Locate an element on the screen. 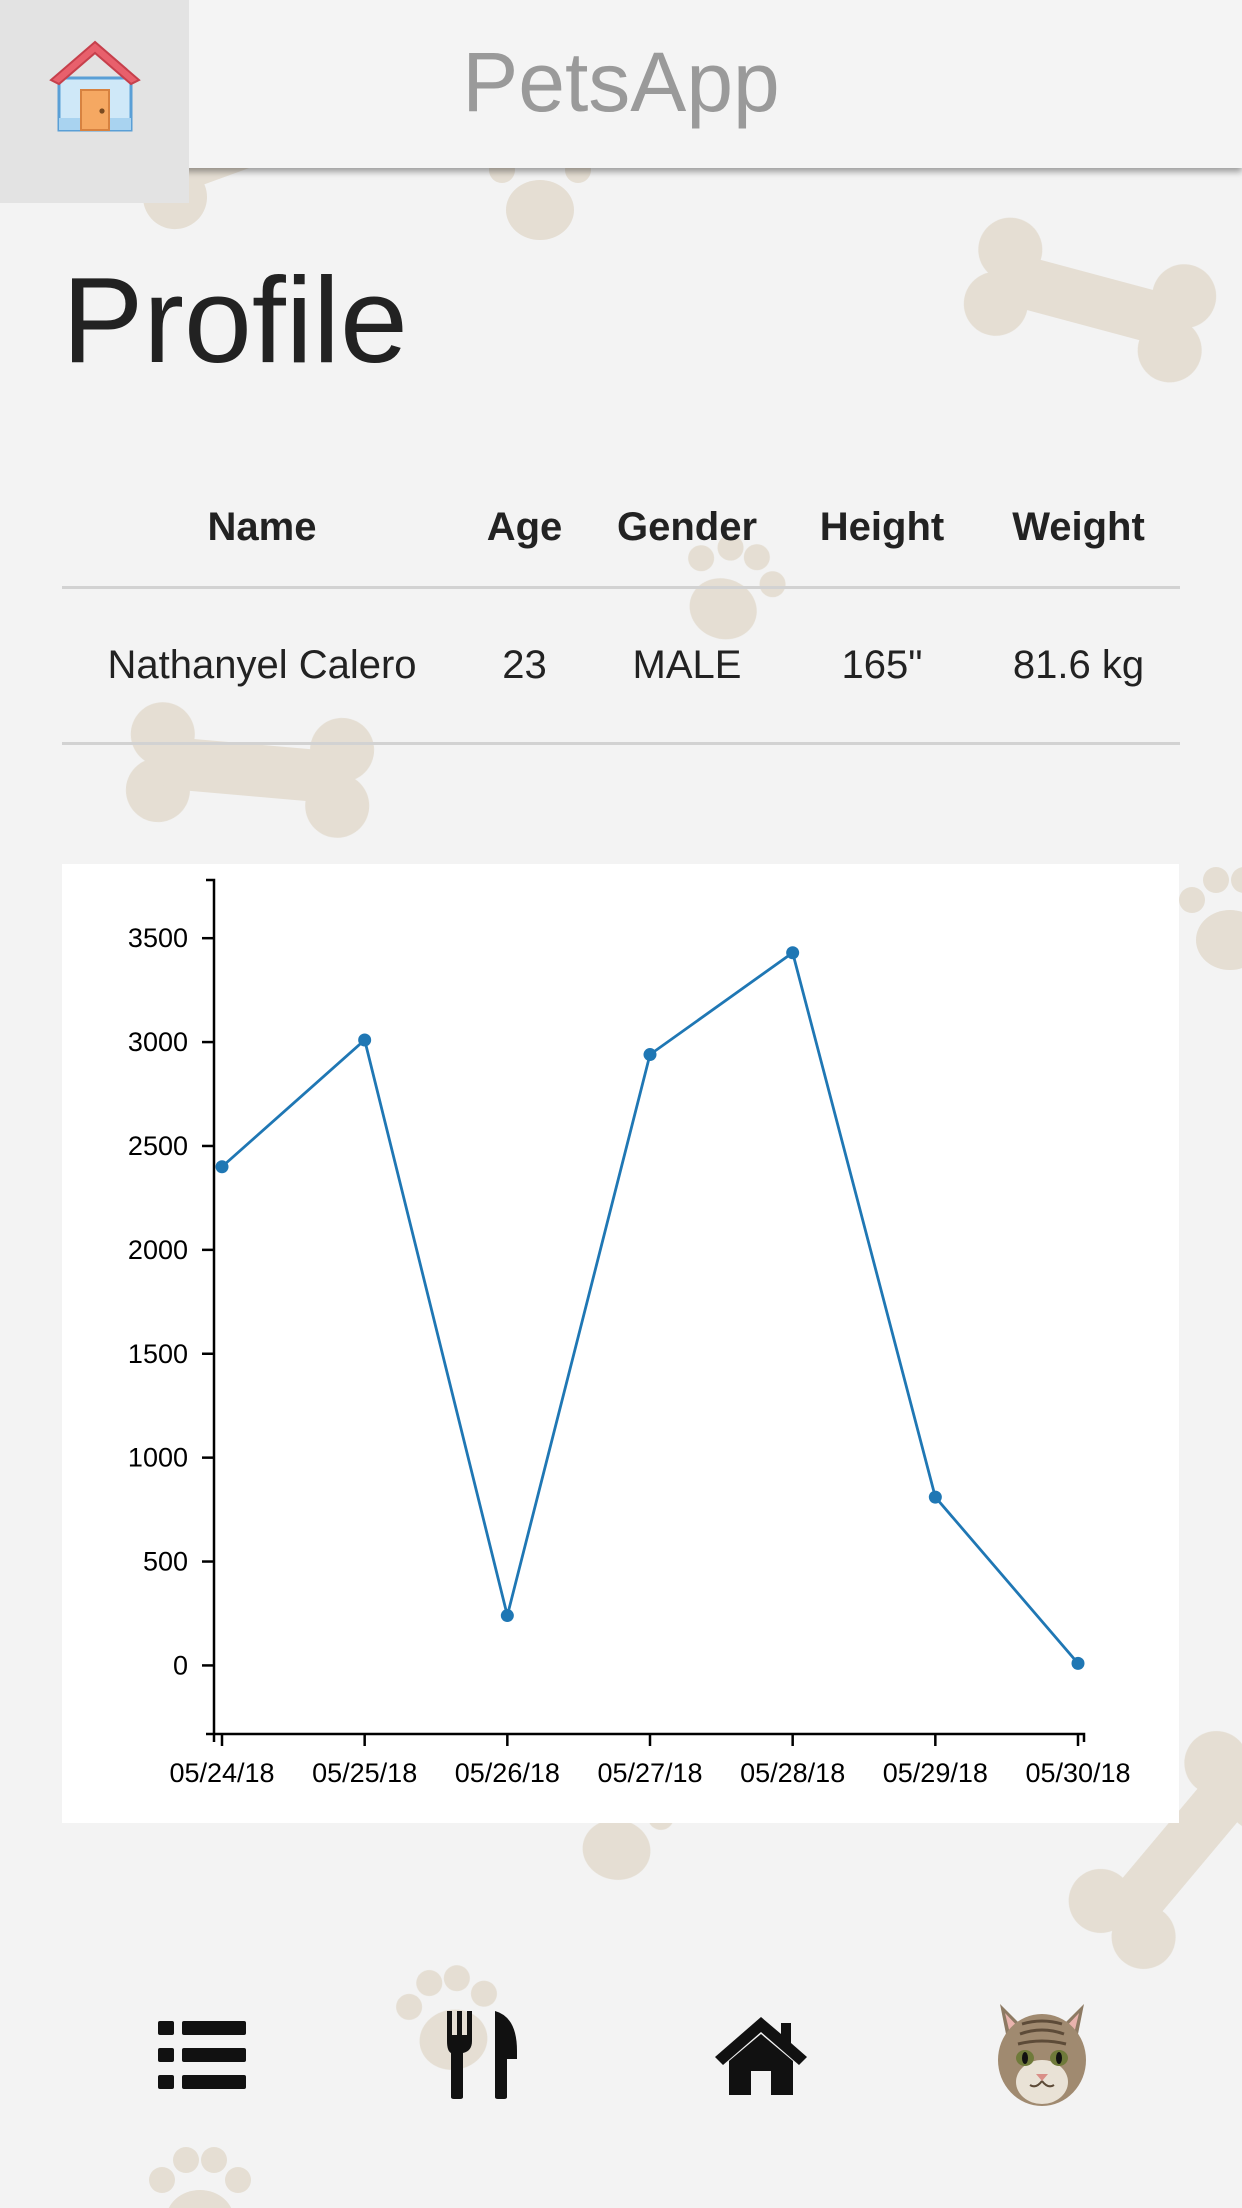 The height and width of the screenshot is (2208, 1242). x-tick-label: 05/25/18 is located at coordinates (364, 1773).